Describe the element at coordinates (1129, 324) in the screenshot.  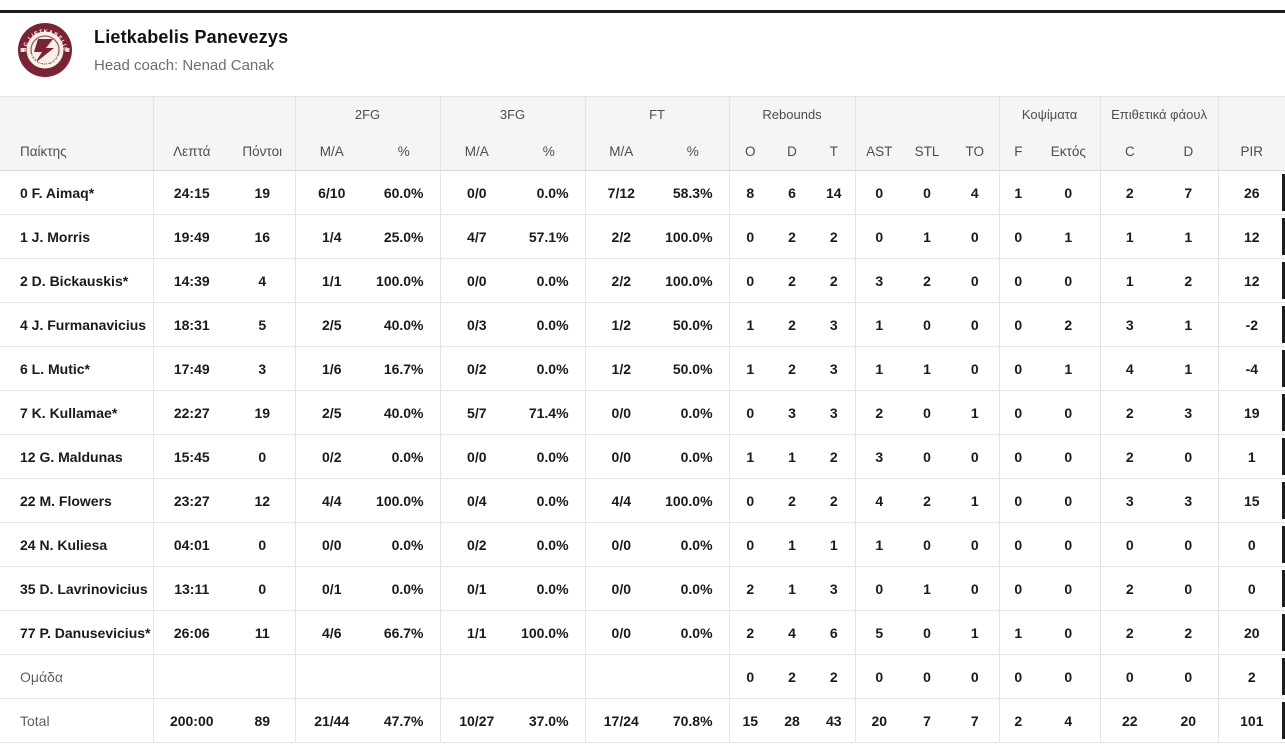
I see `cell-off-foul-c: 3` at that location.